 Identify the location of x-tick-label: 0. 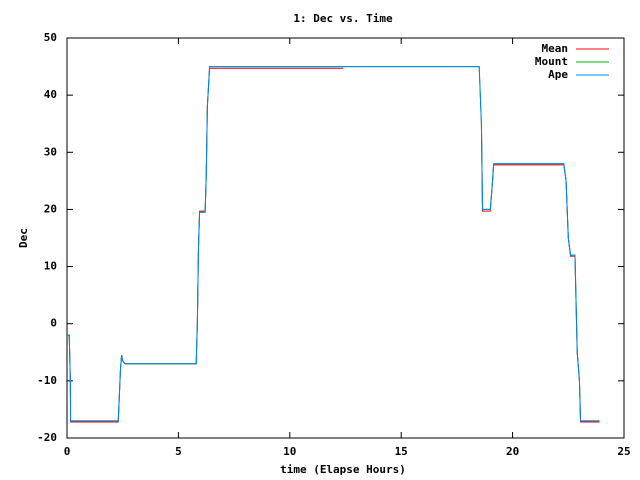
(67, 451).